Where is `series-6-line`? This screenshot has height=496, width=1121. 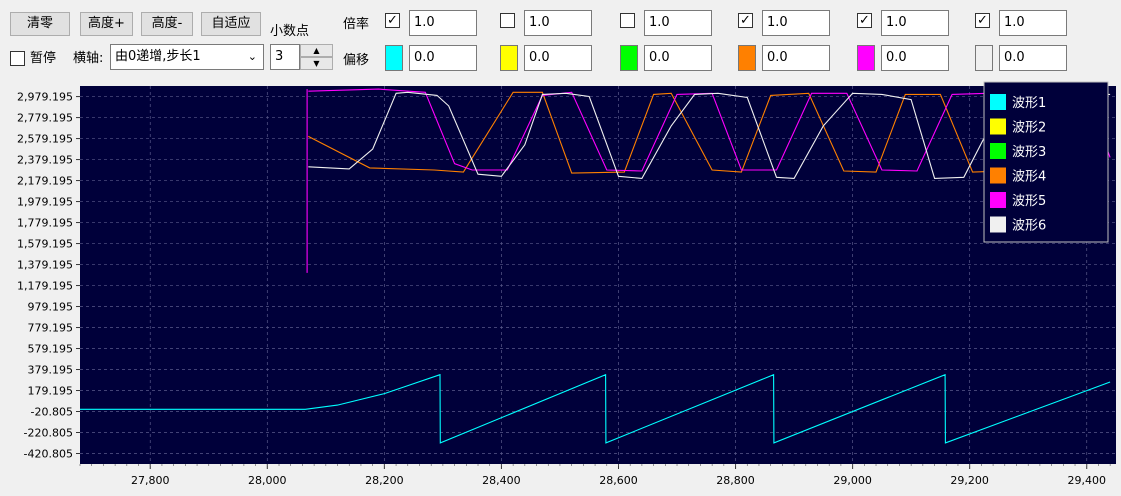 series-6-line is located at coordinates (709, 135).